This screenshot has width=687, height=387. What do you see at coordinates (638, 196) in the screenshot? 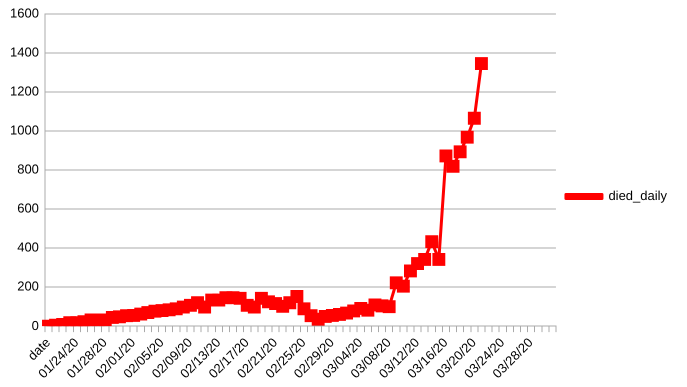
I see `legend-label: died_daily` at bounding box center [638, 196].